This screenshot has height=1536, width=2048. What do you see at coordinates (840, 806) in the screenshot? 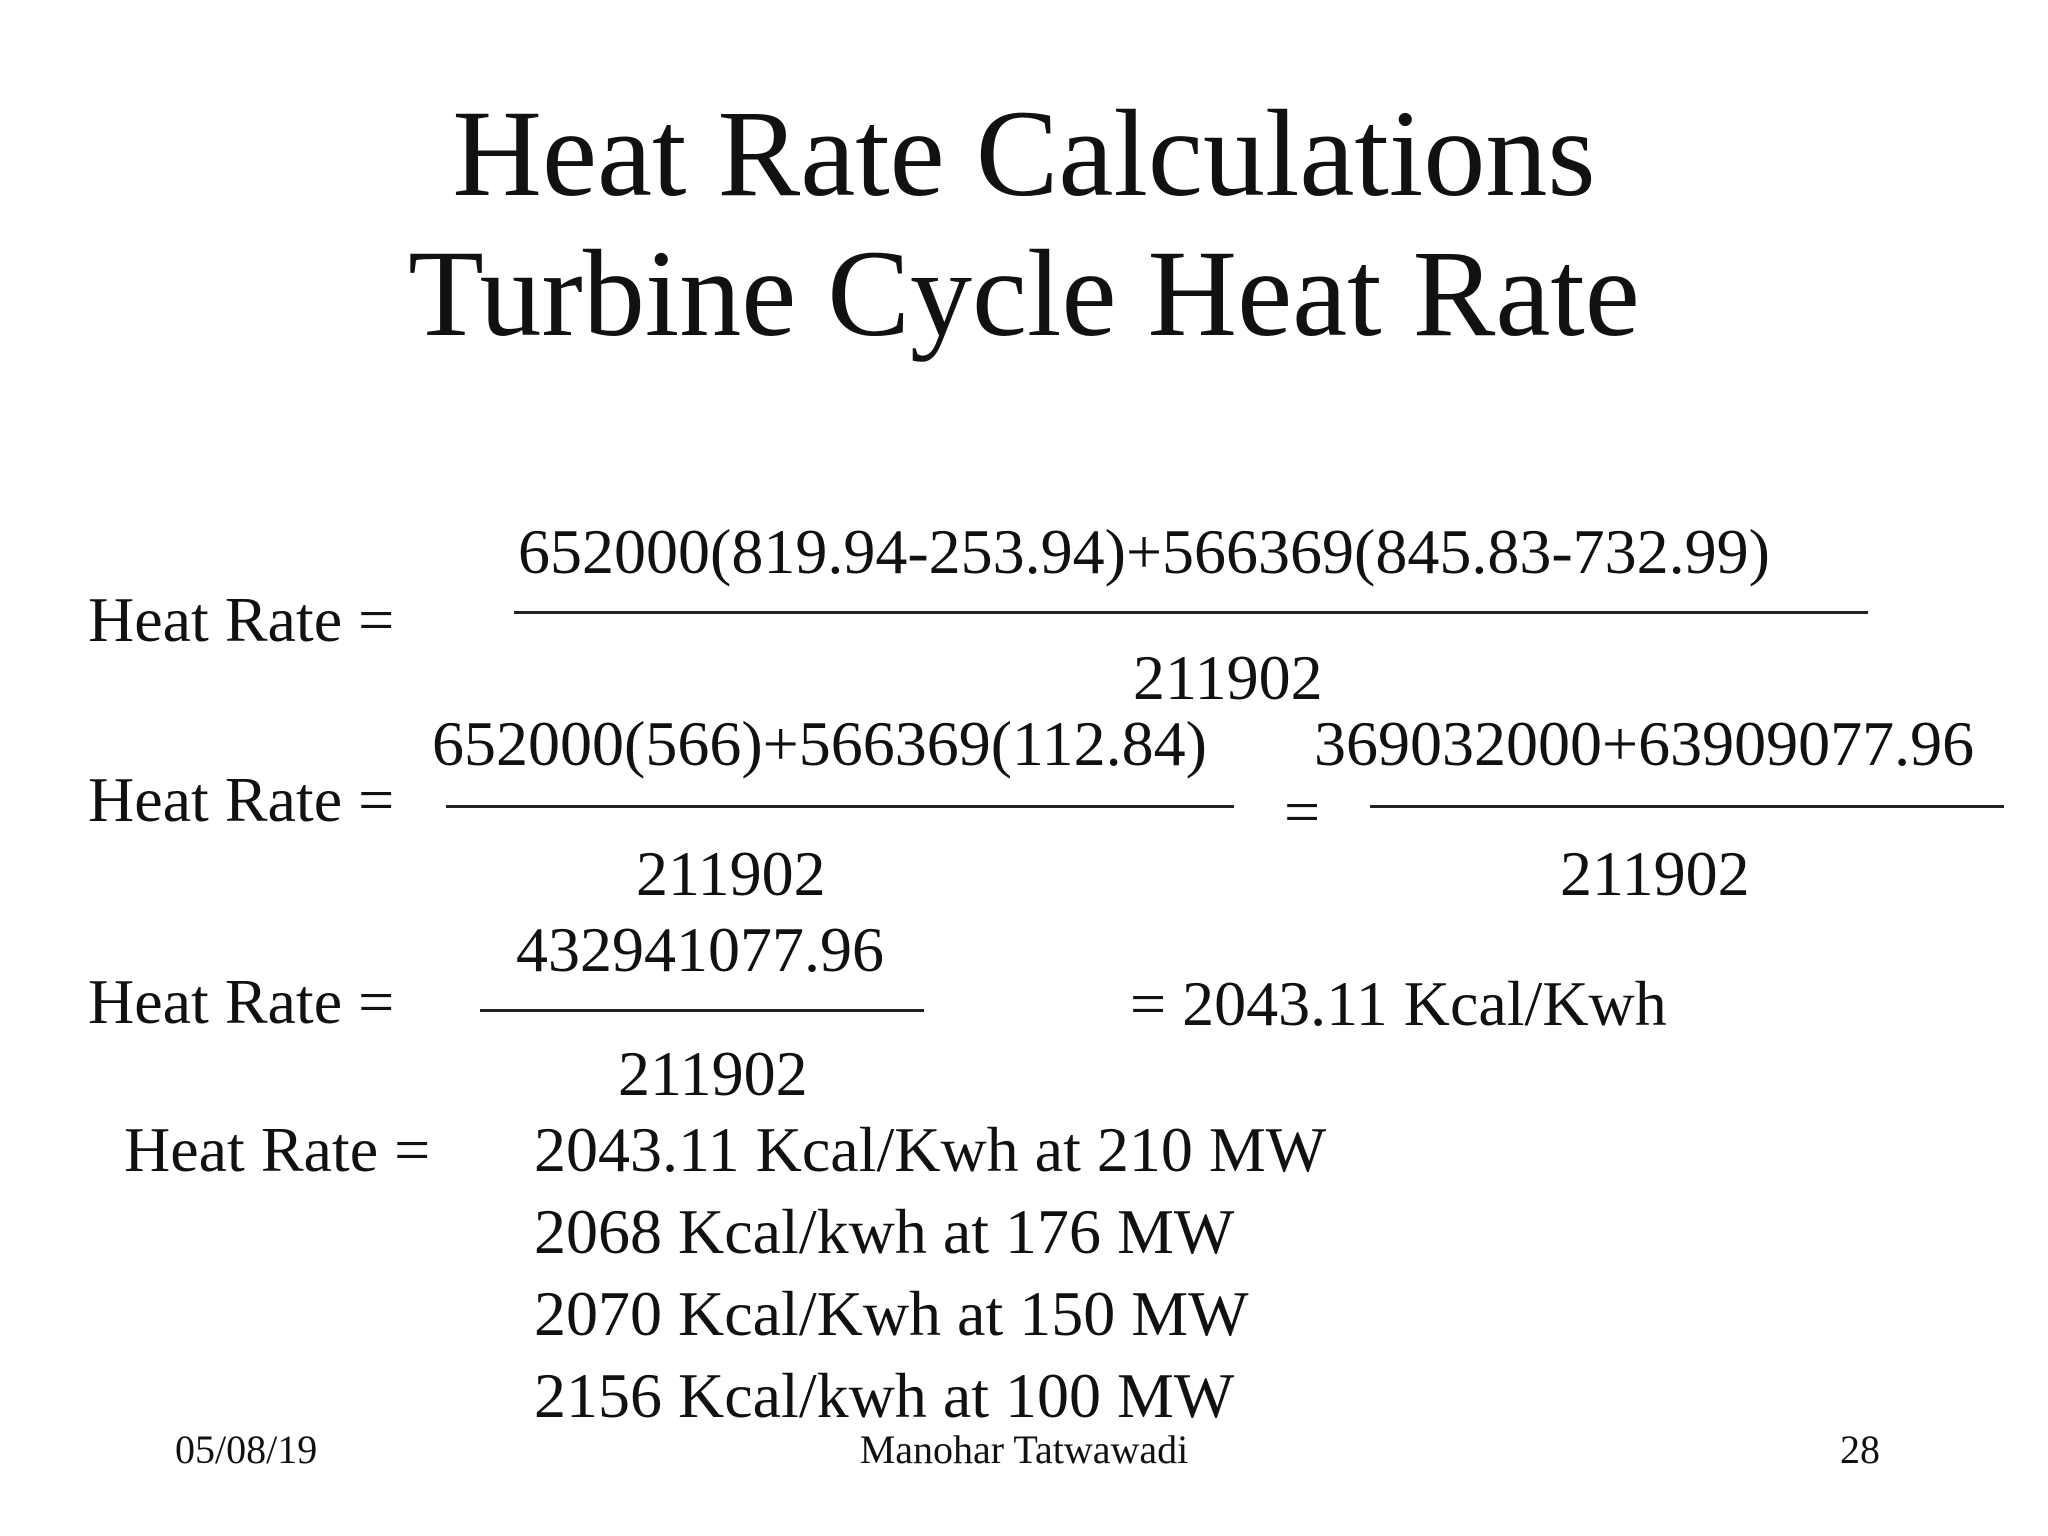
I see `equation2-fraction-line1` at bounding box center [840, 806].